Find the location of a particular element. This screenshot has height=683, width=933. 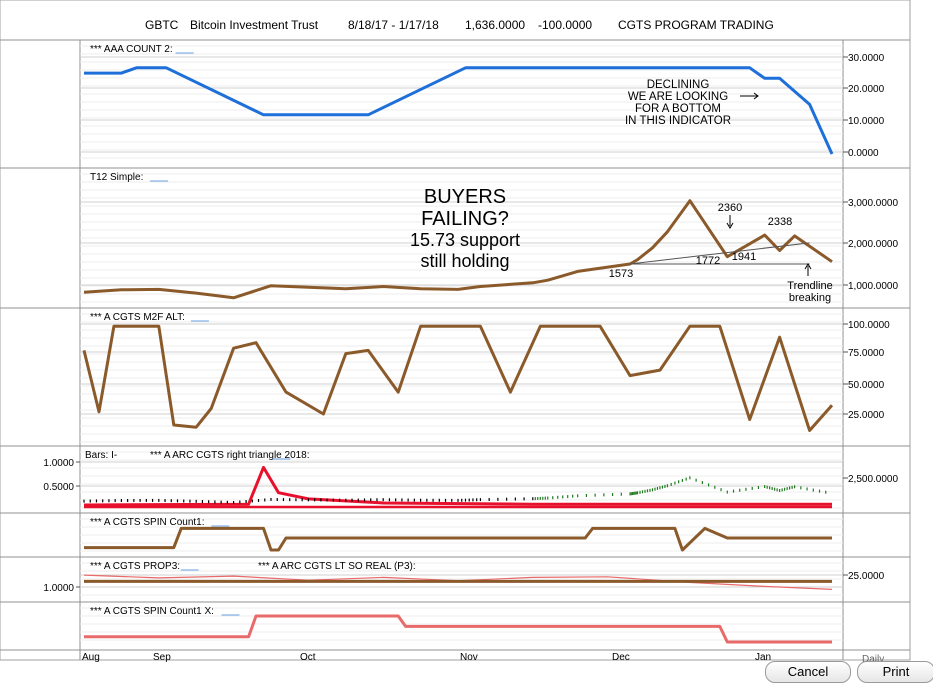

price-point-label: 2338 is located at coordinates (780, 222).